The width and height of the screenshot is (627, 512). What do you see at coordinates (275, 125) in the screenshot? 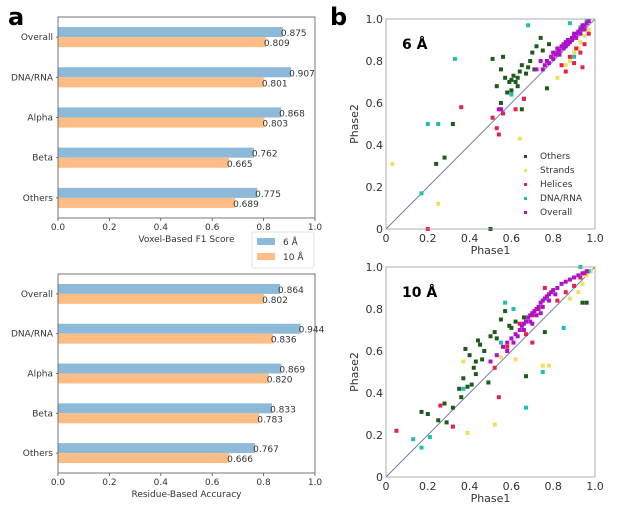
I see `data-label: 0.803` at bounding box center [275, 125].